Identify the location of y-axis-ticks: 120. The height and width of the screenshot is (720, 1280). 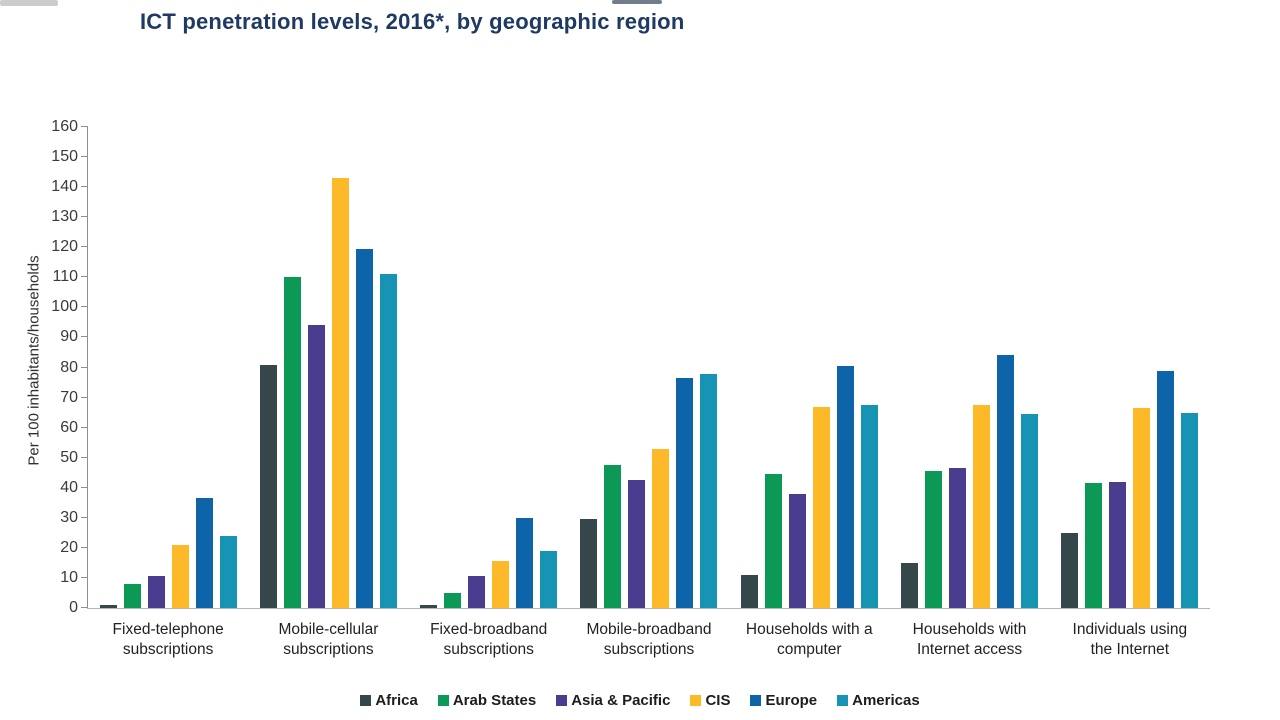
(44, 367).